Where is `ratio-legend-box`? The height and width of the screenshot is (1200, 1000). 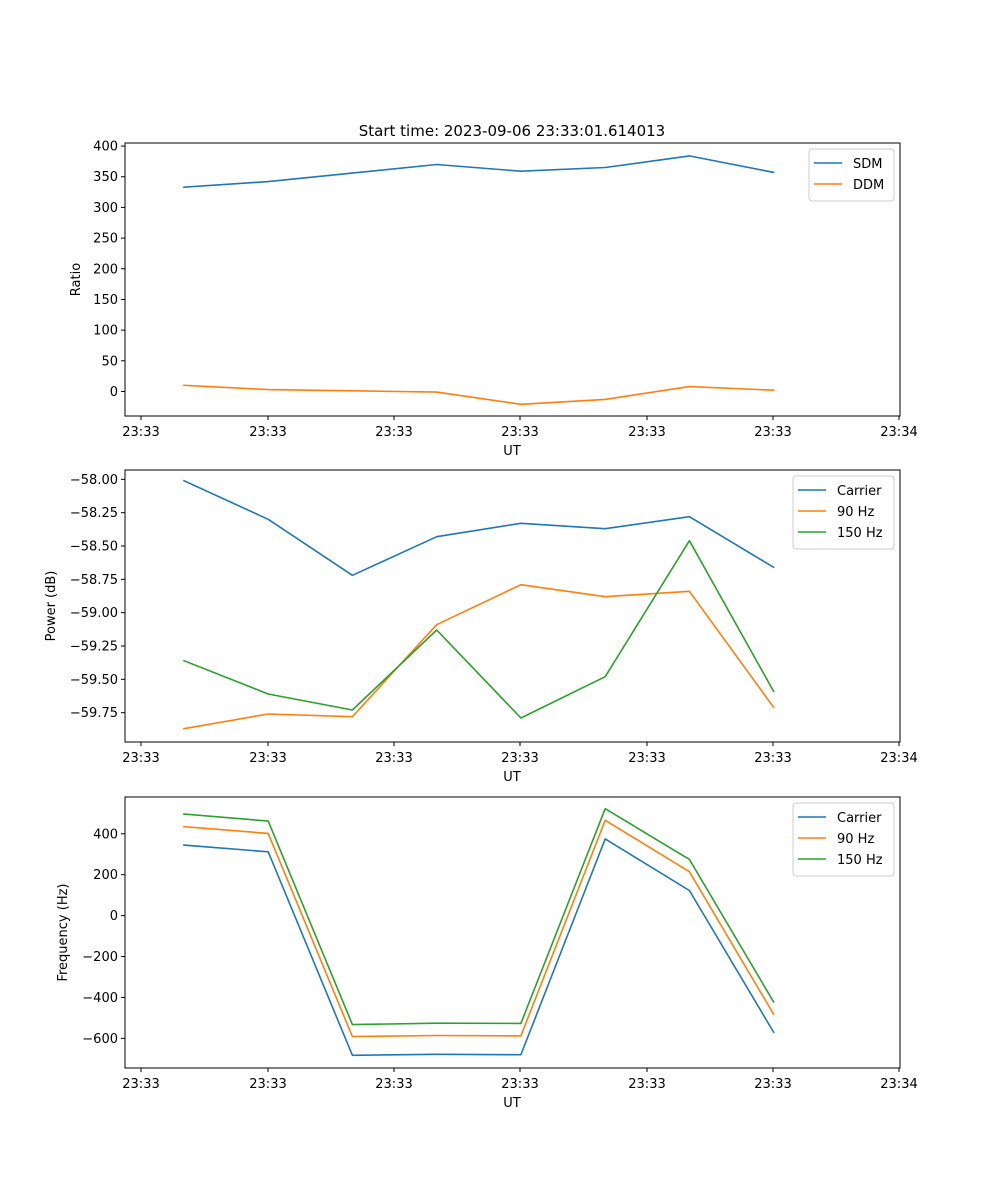
ratio-legend-box is located at coordinates (851, 175).